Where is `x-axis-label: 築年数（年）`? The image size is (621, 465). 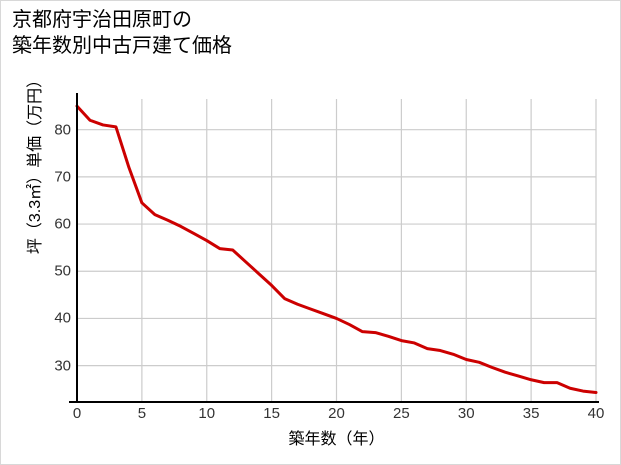
x-axis-label: 築年数（年） is located at coordinates (336, 439).